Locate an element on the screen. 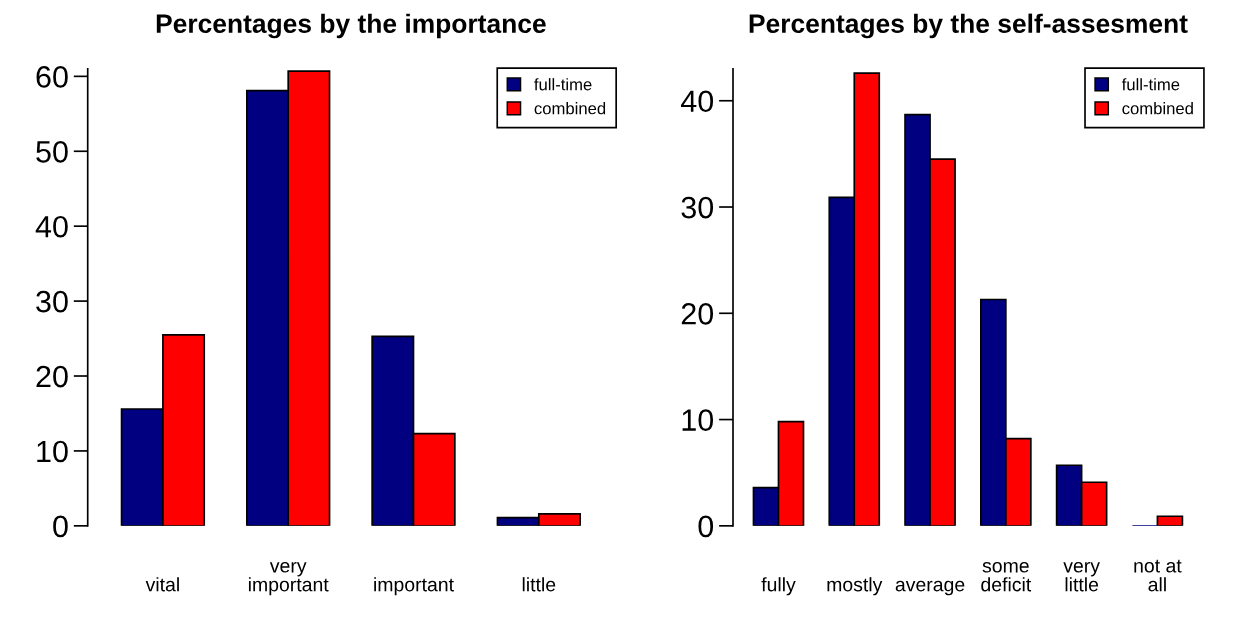 This screenshot has height=626, width=1253. x-tick-label: fully is located at coordinates (778, 586).